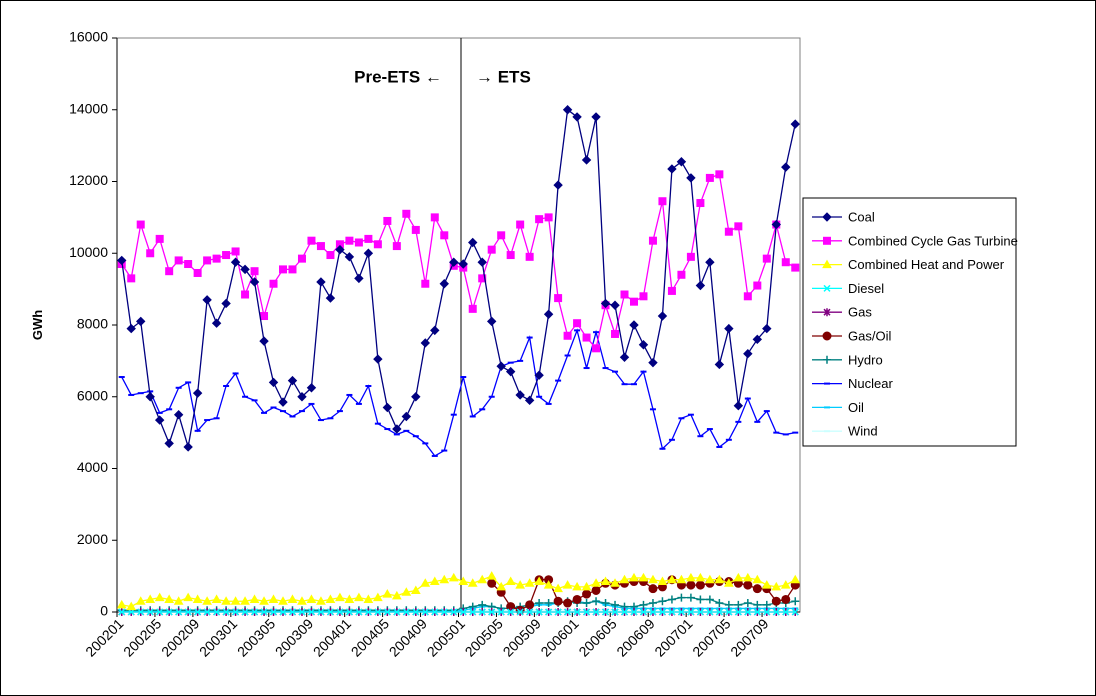 This screenshot has height=696, width=1096. I want to click on legend-label: Combined Cycle Gas Turbine, so click(933, 240).